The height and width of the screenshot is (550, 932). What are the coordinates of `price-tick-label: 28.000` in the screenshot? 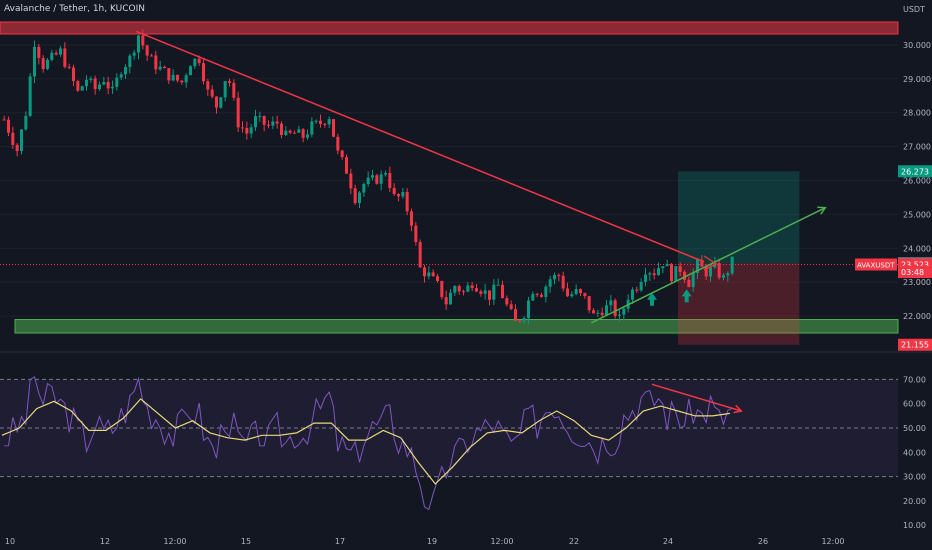 It's located at (917, 113).